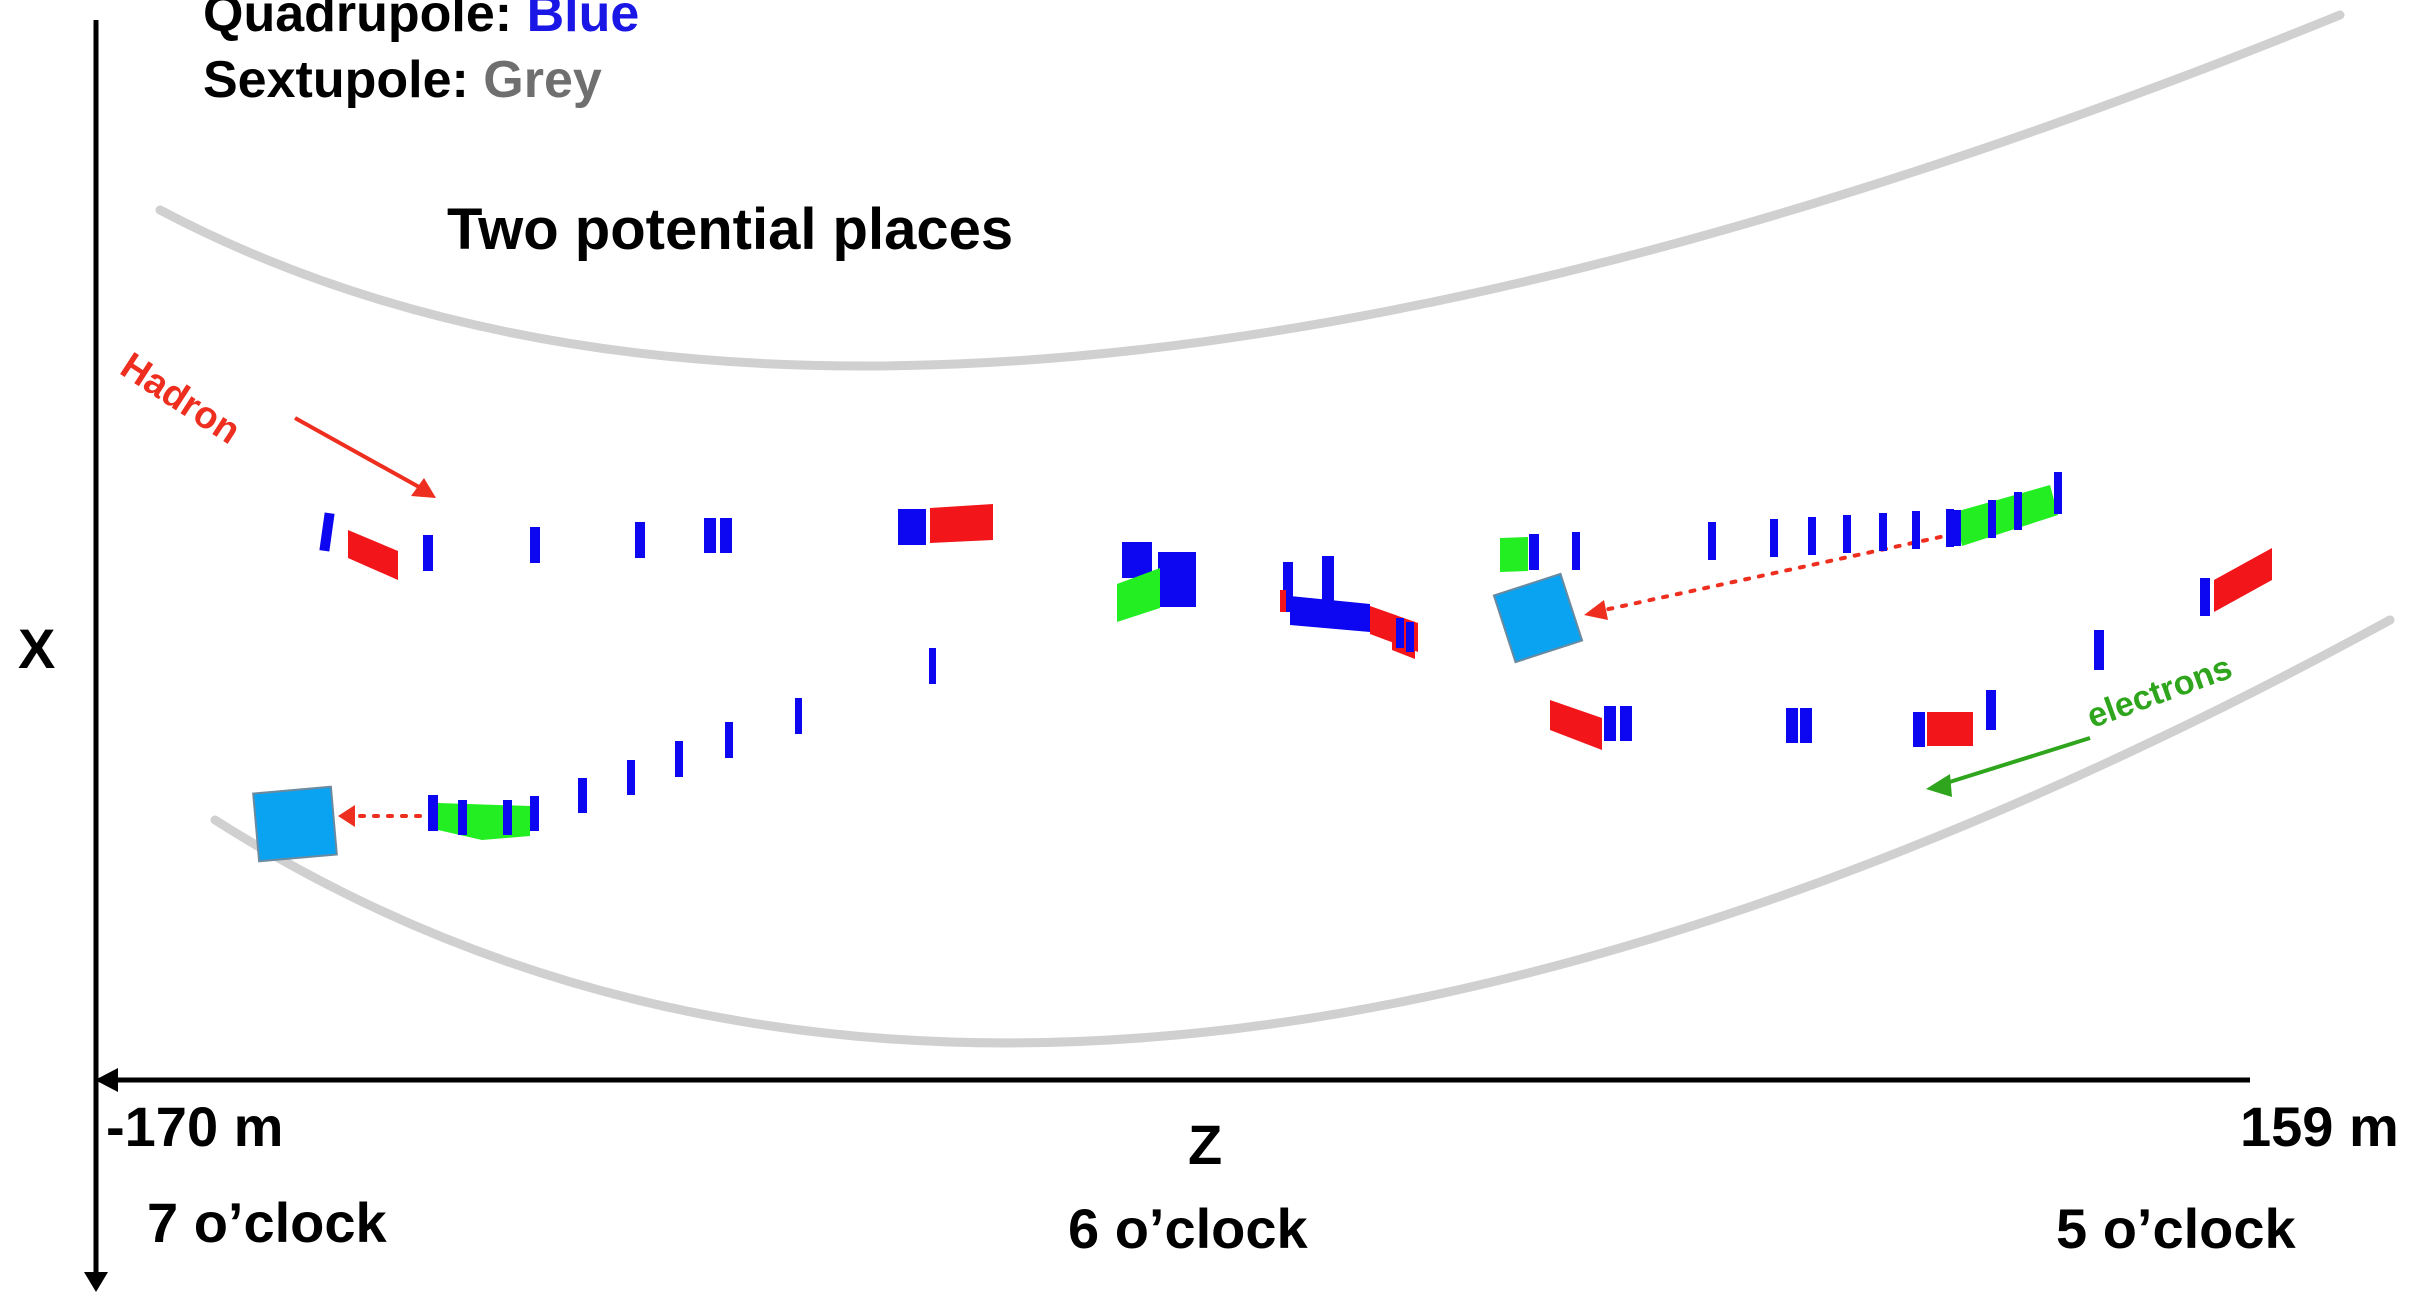 Image resolution: width=2427 pixels, height=1294 pixels. Describe the element at coordinates (542, 80) in the screenshot. I see `legend-sextupole-value: Grey` at that location.